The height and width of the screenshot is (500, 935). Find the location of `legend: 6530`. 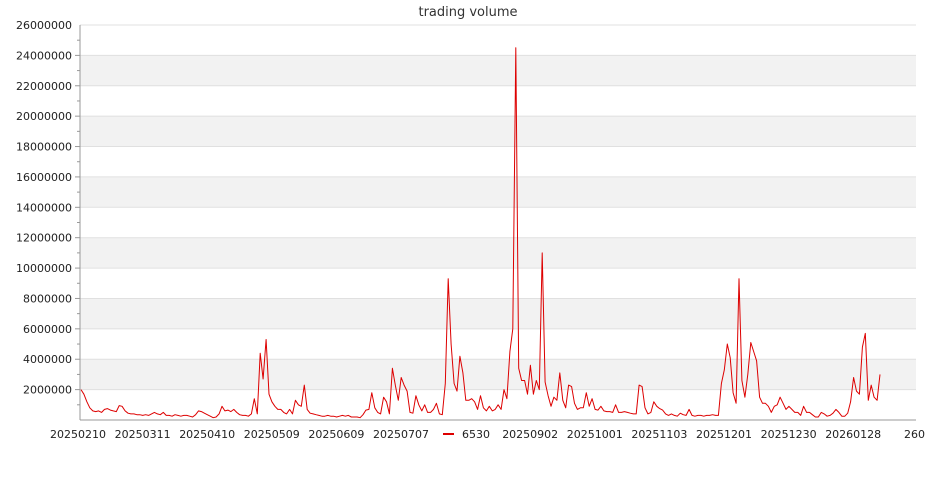

legend: 6530 is located at coordinates (466, 434).